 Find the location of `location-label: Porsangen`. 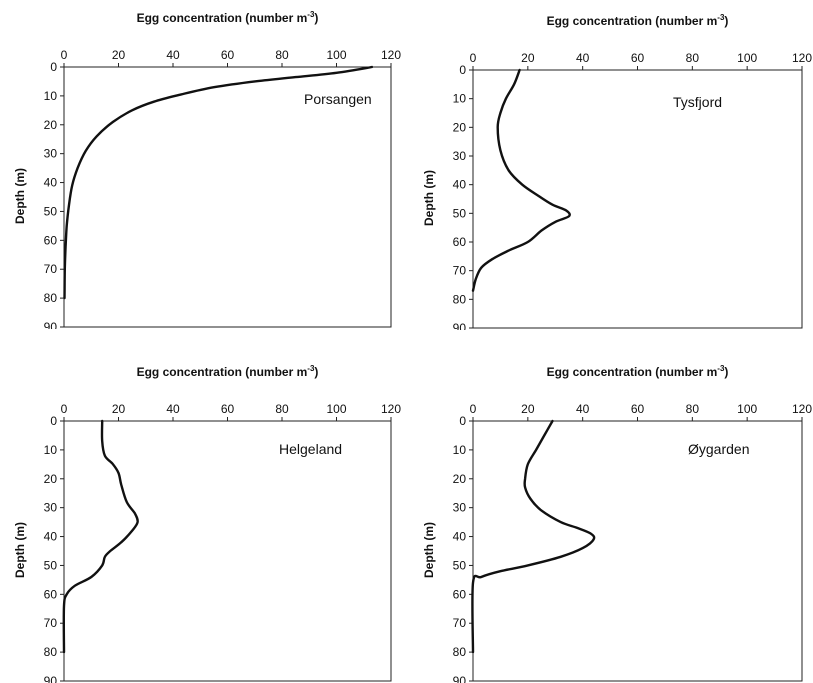

location-label: Porsangen is located at coordinates (338, 99).